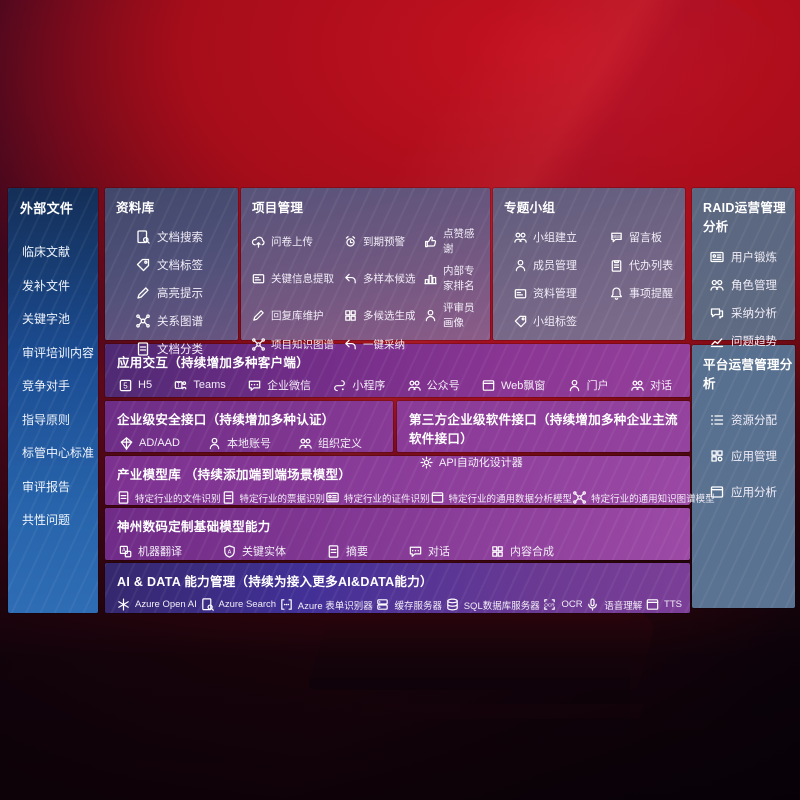 This screenshot has width=800, height=800. What do you see at coordinates (279, 385) in the screenshot?
I see `client-item: 企业微信` at bounding box center [279, 385].